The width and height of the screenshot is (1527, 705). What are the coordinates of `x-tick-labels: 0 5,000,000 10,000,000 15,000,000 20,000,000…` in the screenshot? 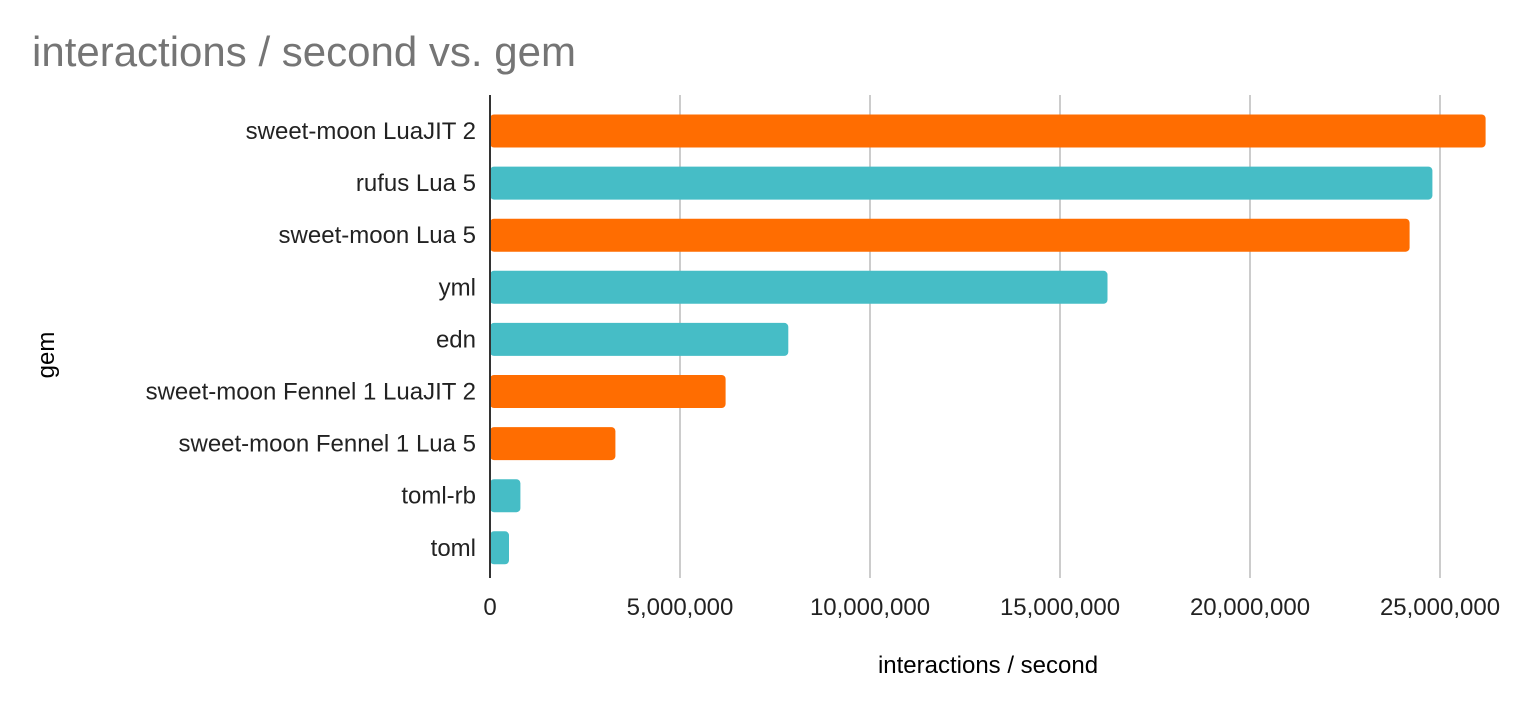 It's located at (991, 607).